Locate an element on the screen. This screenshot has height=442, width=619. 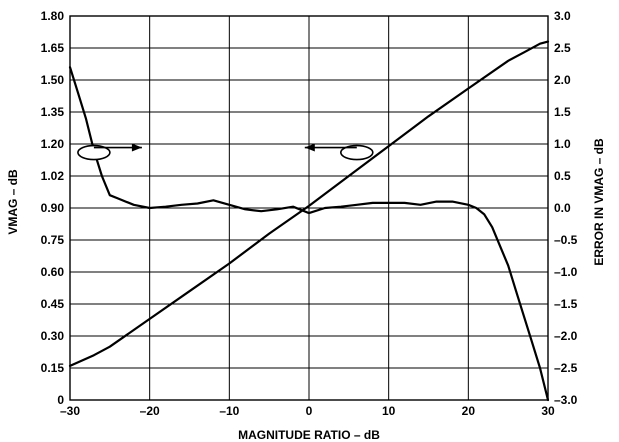
x-tick-label: 10 is located at coordinates (389, 411).